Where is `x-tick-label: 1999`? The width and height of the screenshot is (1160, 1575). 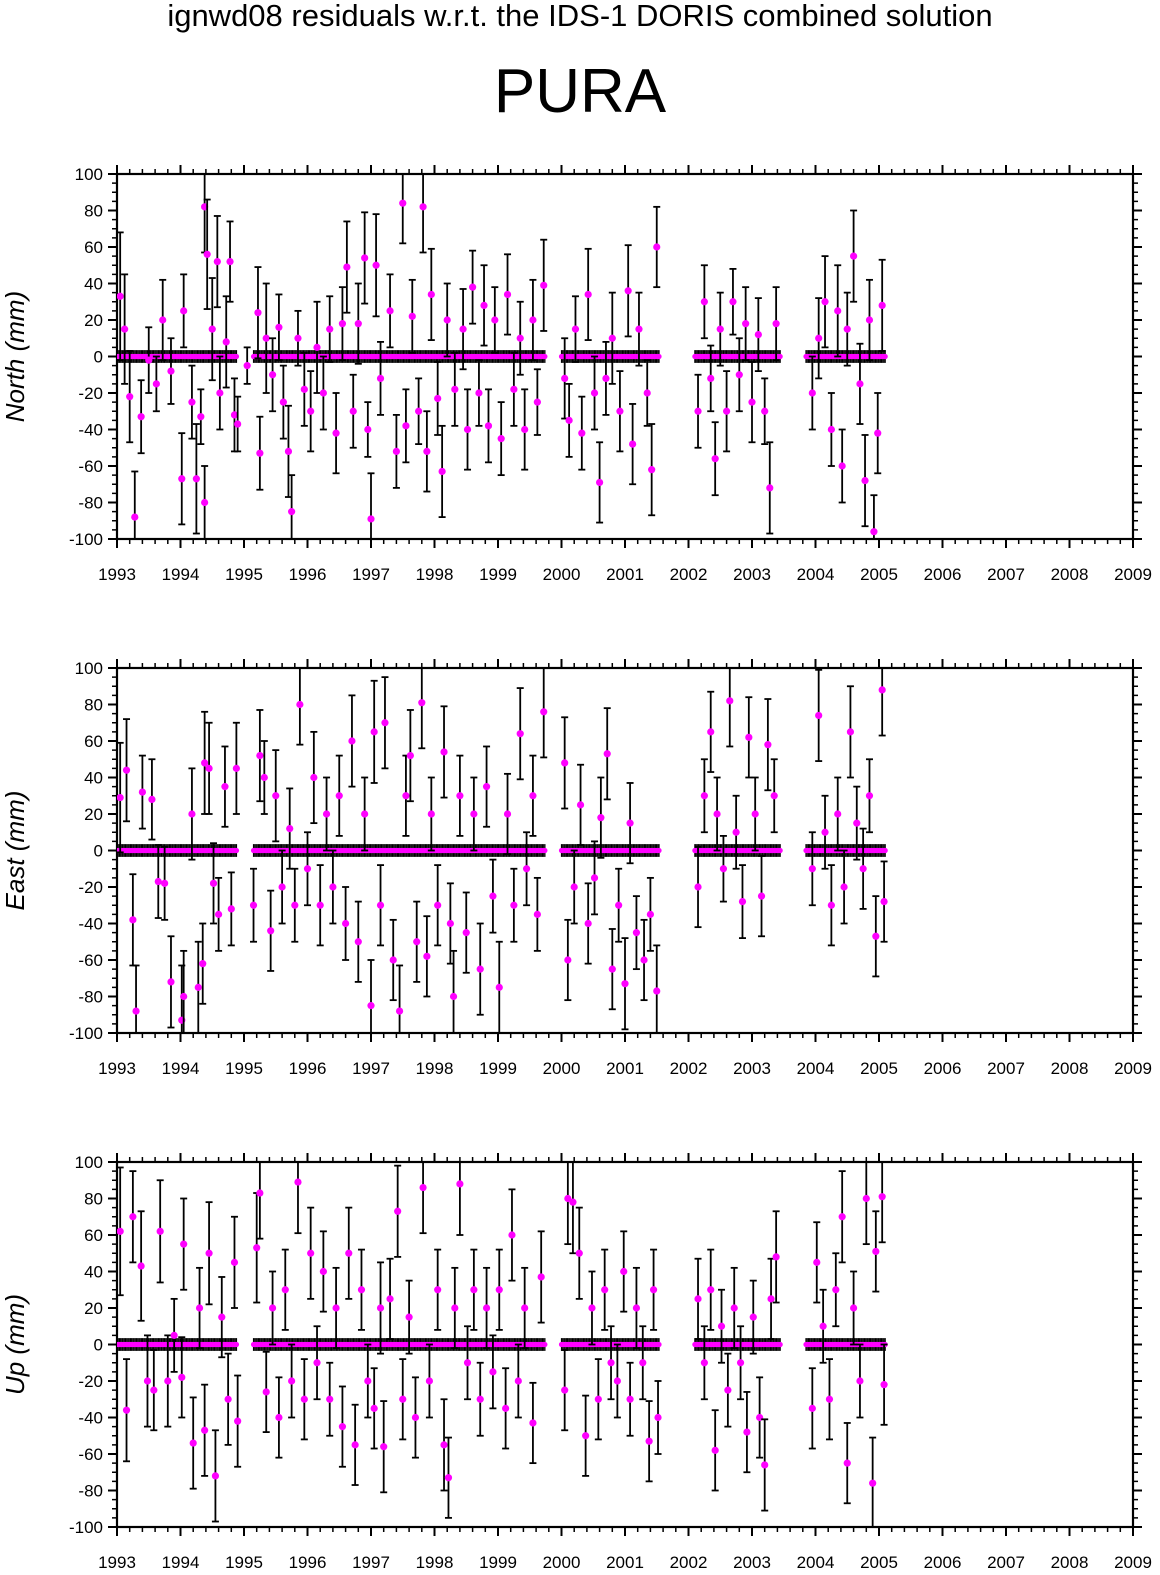
x-tick-label: 1999 is located at coordinates (498, 1562).